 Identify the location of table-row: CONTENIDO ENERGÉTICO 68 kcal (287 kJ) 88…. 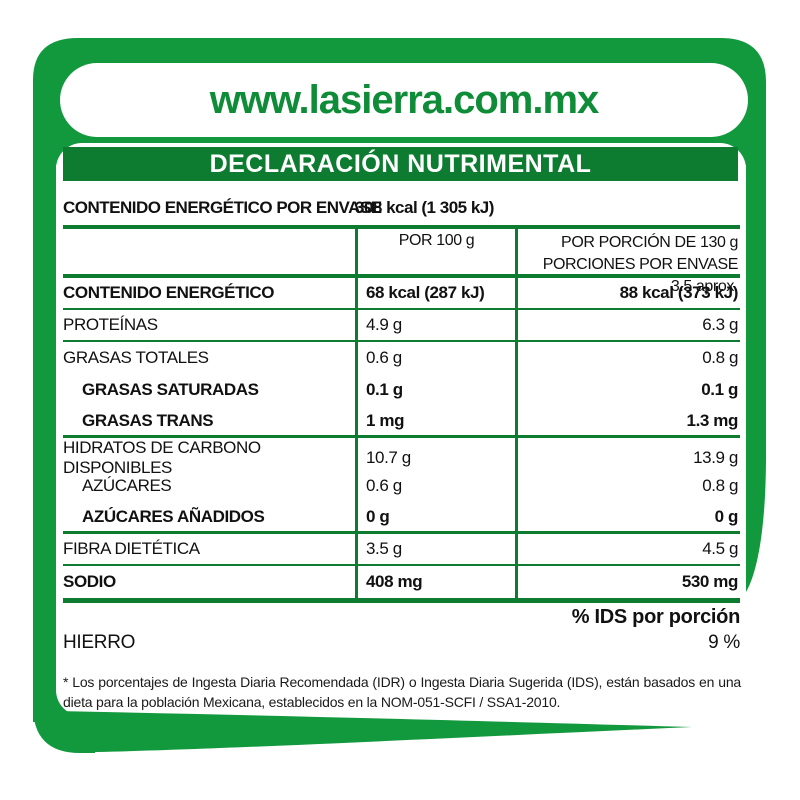
(401, 294).